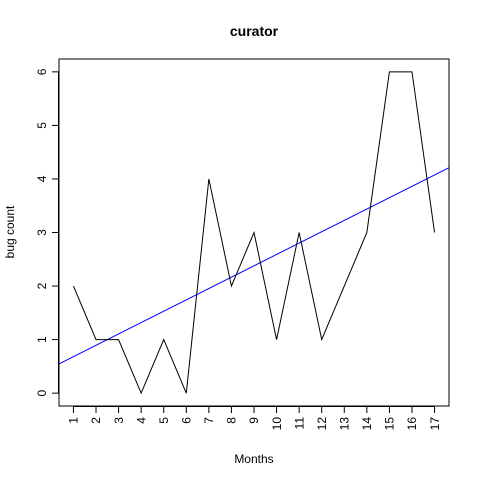 This screenshot has width=480, height=480. Describe the element at coordinates (119, 420) in the screenshot. I see `x-tick-label: 3` at that location.